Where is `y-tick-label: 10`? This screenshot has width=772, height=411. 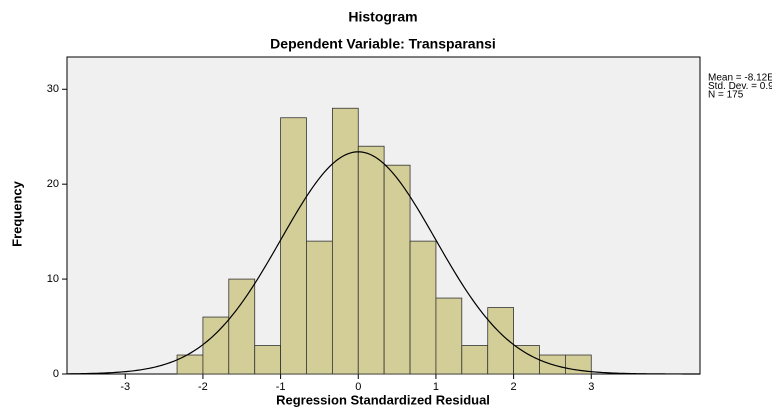 y-tick-label: 10 is located at coordinates (53, 279).